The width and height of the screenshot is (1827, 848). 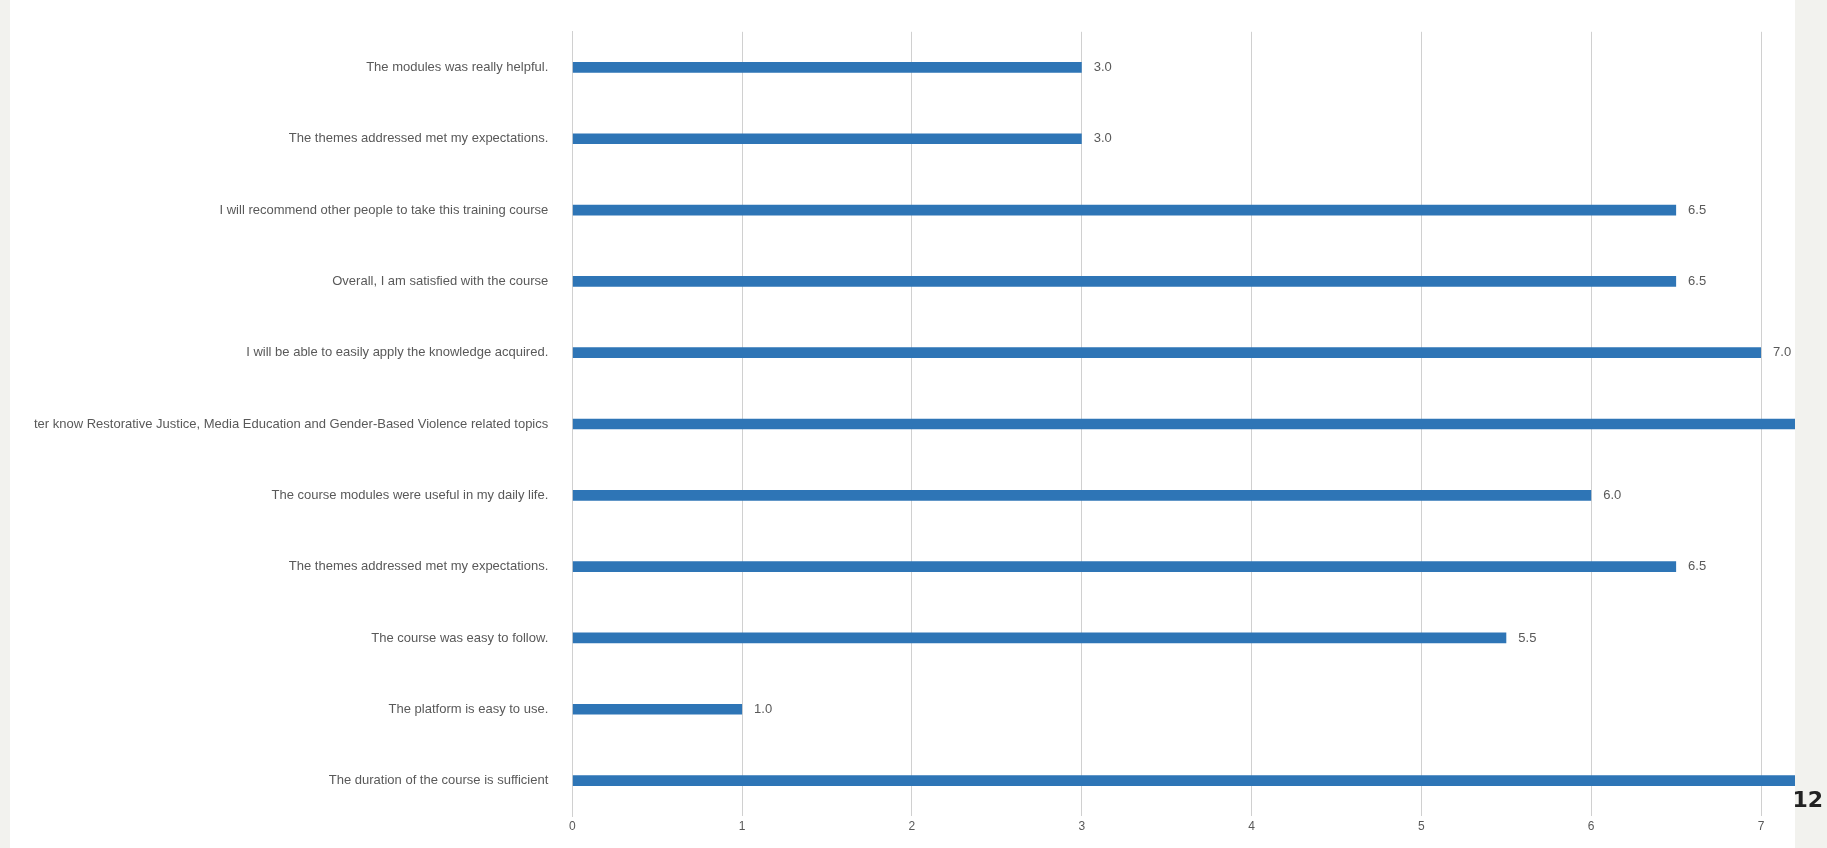 I want to click on annotation: 12, so click(x=1807, y=799).